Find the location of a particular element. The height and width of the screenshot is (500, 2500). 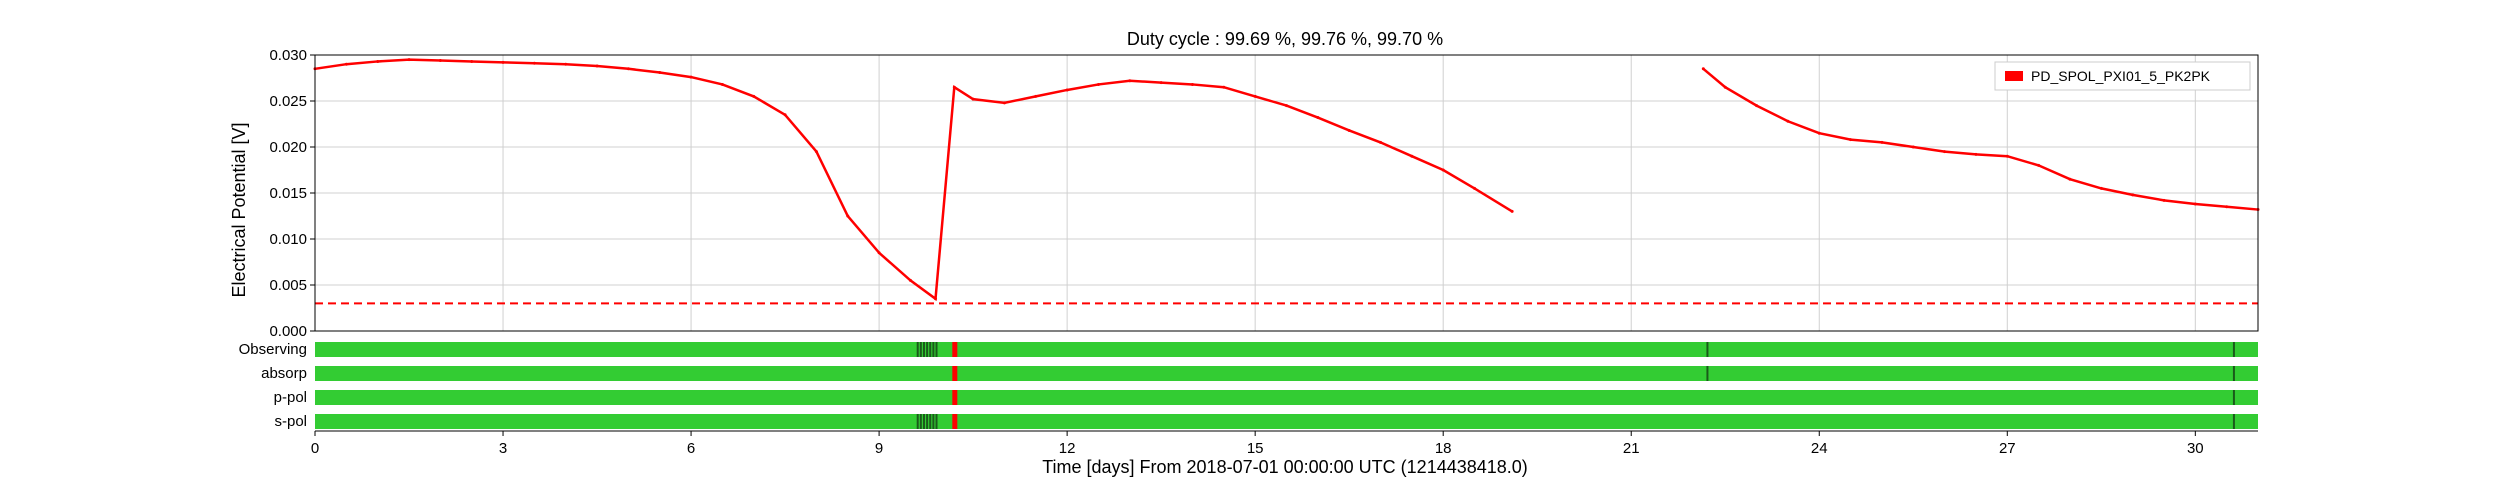

x-tick-label: 12 is located at coordinates (1067, 448).